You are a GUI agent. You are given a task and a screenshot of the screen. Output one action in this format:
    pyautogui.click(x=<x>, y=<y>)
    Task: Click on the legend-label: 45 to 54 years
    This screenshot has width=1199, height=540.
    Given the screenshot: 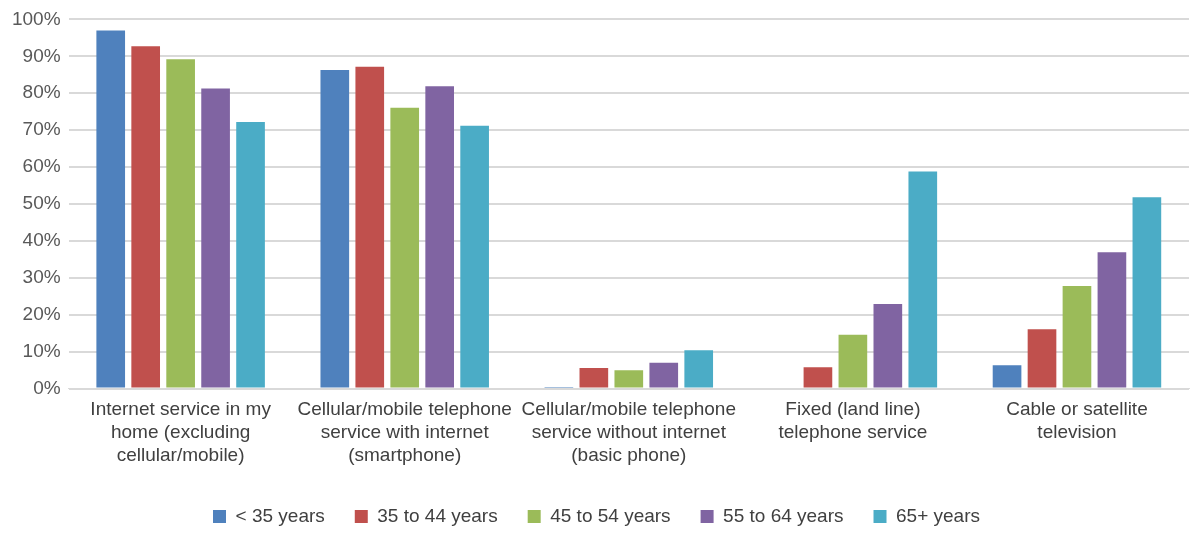 What is the action you would take?
    pyautogui.click(x=610, y=515)
    